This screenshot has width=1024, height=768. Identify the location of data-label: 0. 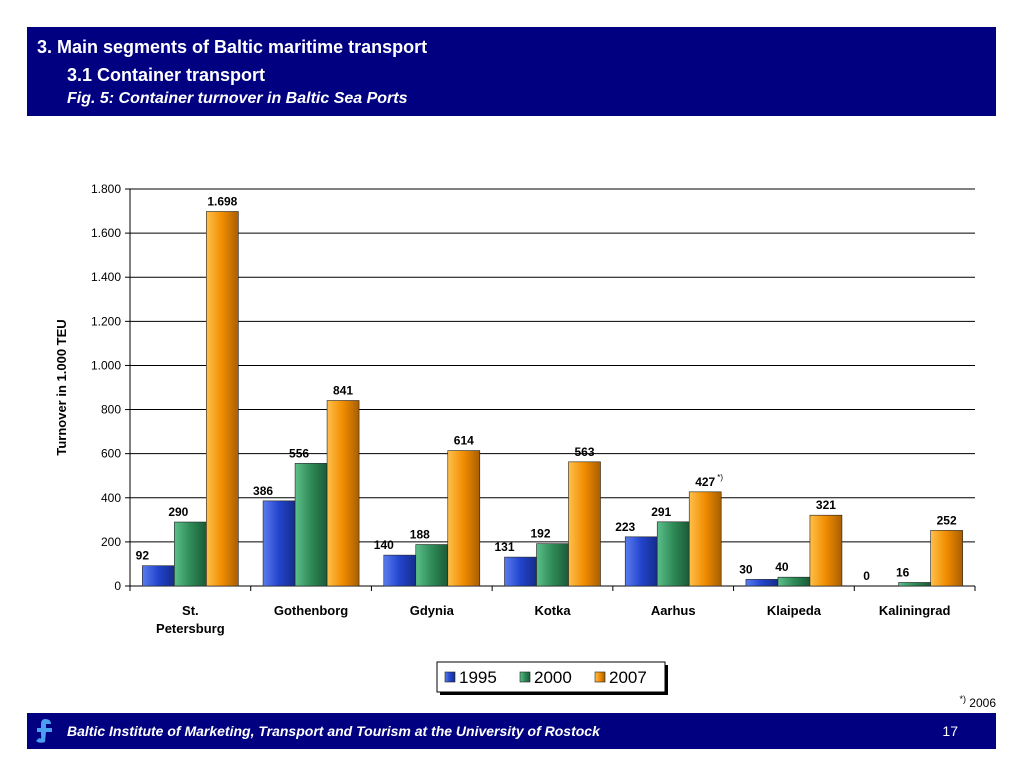
(866, 576).